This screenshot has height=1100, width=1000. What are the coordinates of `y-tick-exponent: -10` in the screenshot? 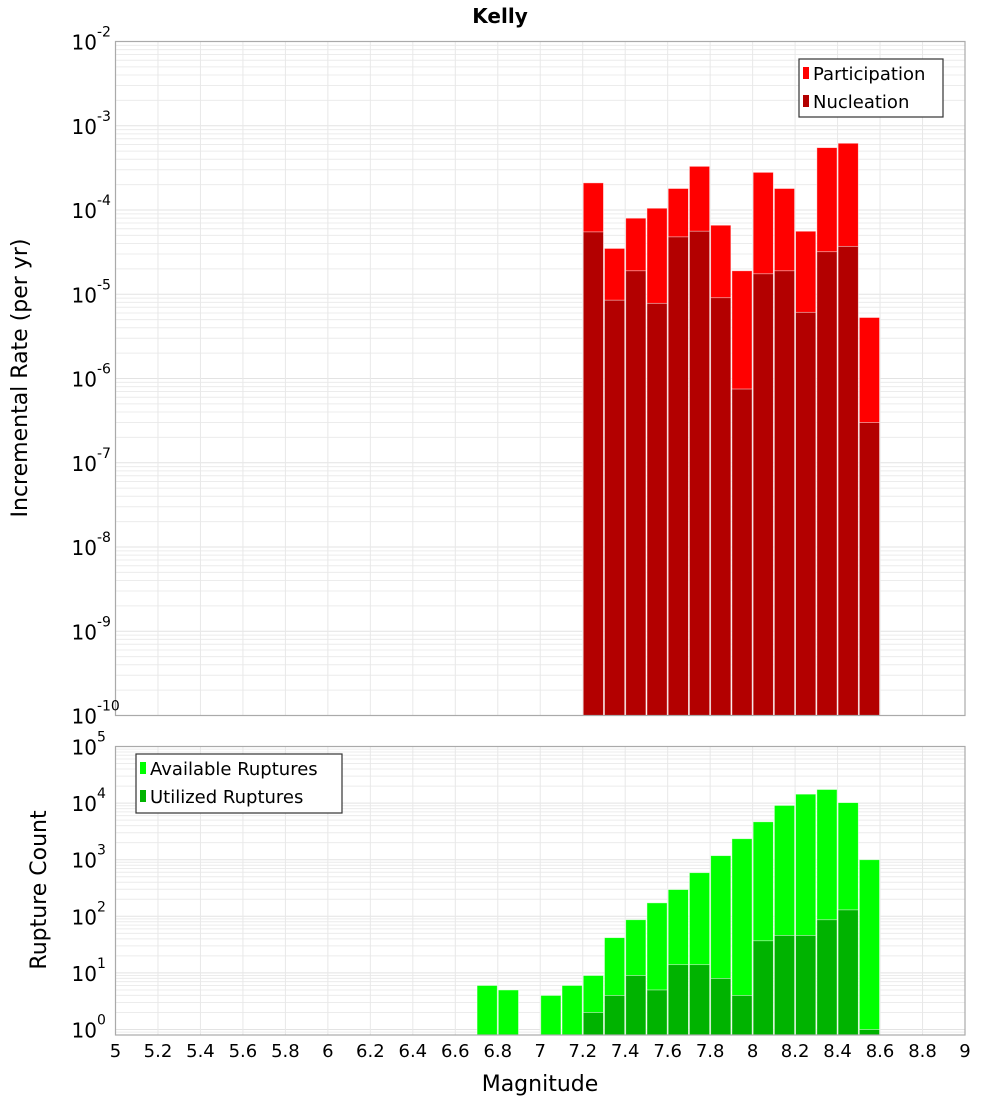 It's located at (108, 707).